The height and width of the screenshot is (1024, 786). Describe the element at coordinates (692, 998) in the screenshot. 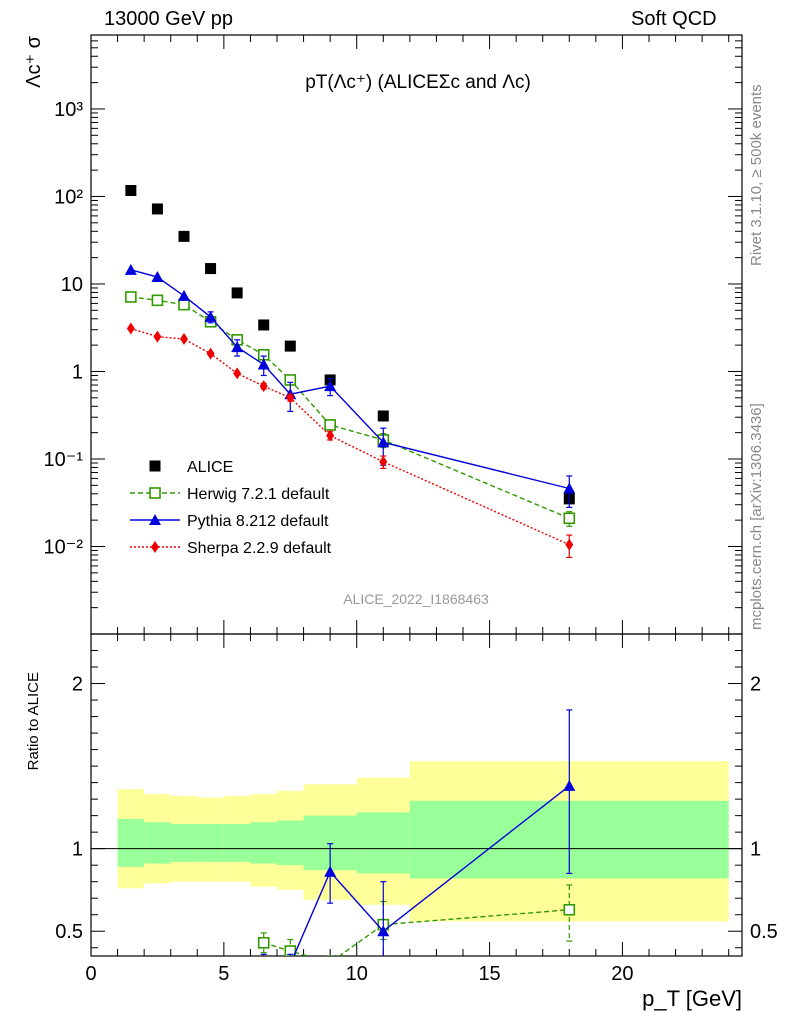

I see `x-axis-label: p_T [GeV]` at that location.